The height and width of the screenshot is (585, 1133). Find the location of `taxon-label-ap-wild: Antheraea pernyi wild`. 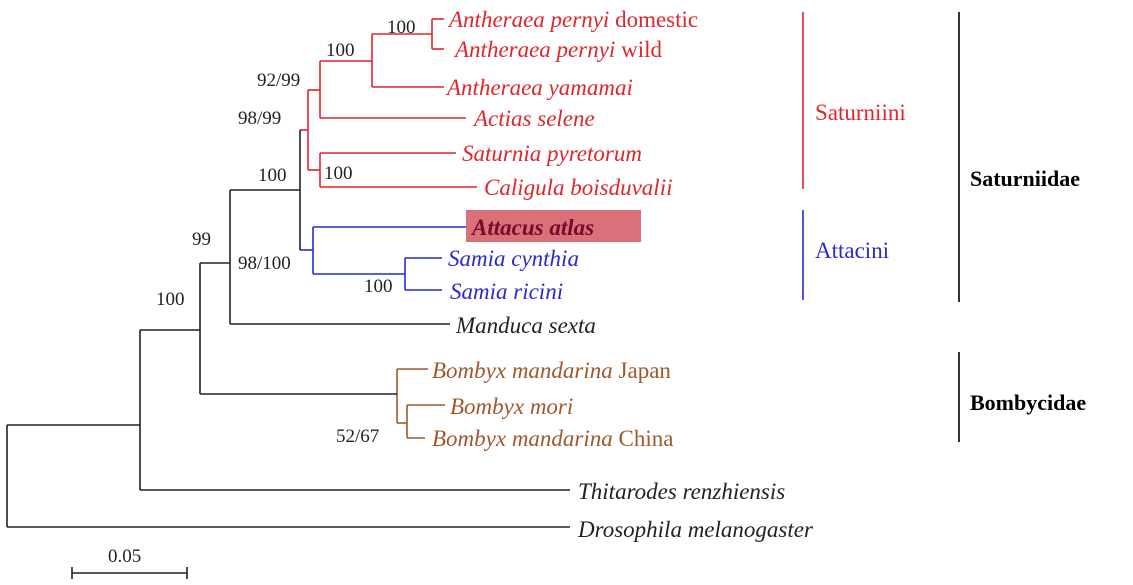

taxon-label-ap-wild: Antheraea pernyi wild is located at coordinates (557, 49).